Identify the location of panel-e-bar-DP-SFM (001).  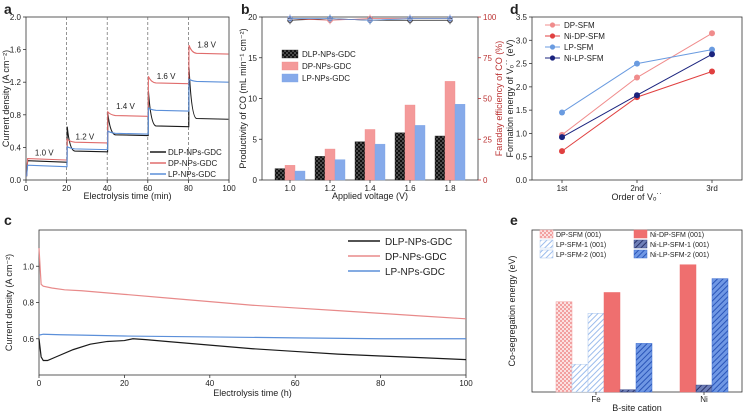
(564, 347).